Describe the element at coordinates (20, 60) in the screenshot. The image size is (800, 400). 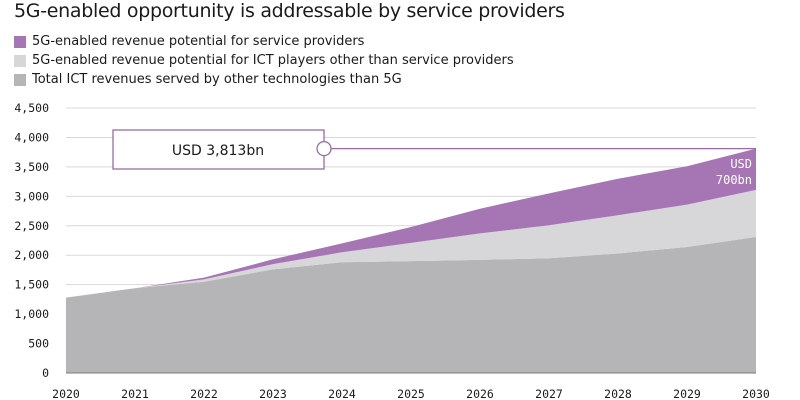
I see `legend-swatch-other-ict-players` at that location.